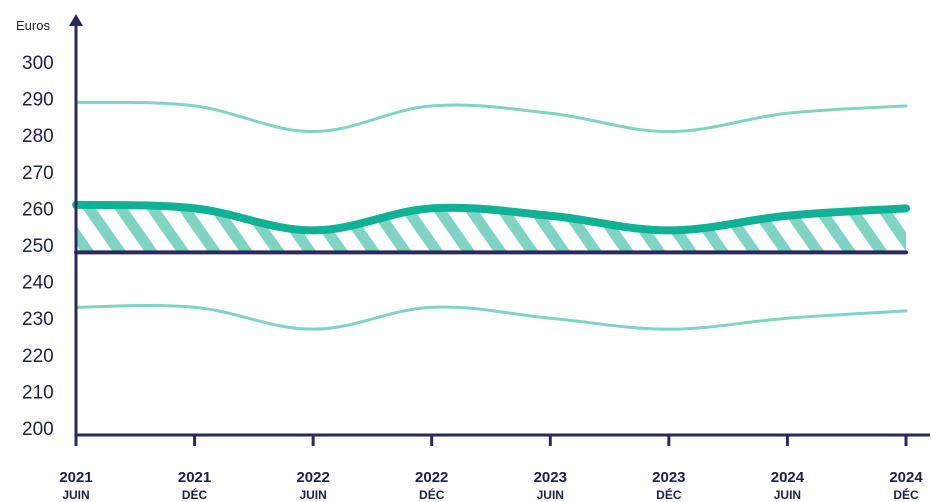 This screenshot has width=931, height=502. Describe the element at coordinates (38, 209) in the screenshot. I see `y-tick-label: 260` at that location.